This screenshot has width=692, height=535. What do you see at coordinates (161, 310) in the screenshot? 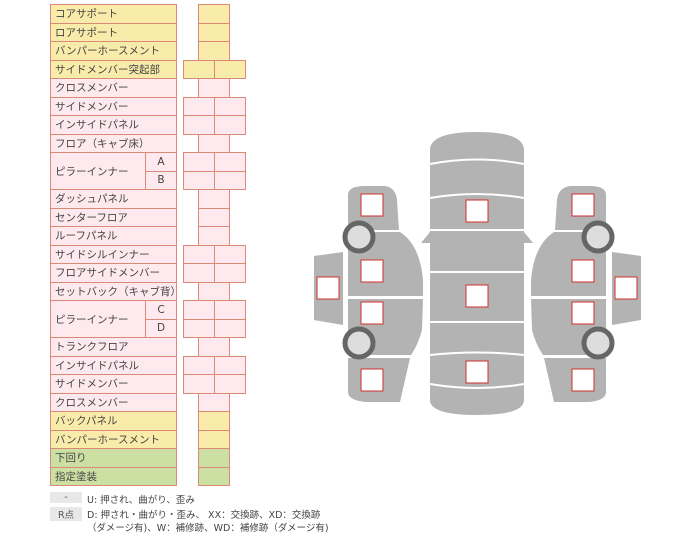
I see `row-sub-label: C` at bounding box center [161, 310].